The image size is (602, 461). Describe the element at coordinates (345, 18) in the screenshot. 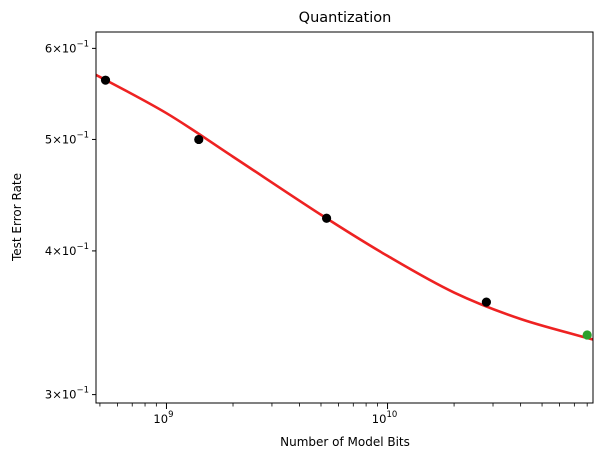

I see `chart-title: Quantization` at that location.